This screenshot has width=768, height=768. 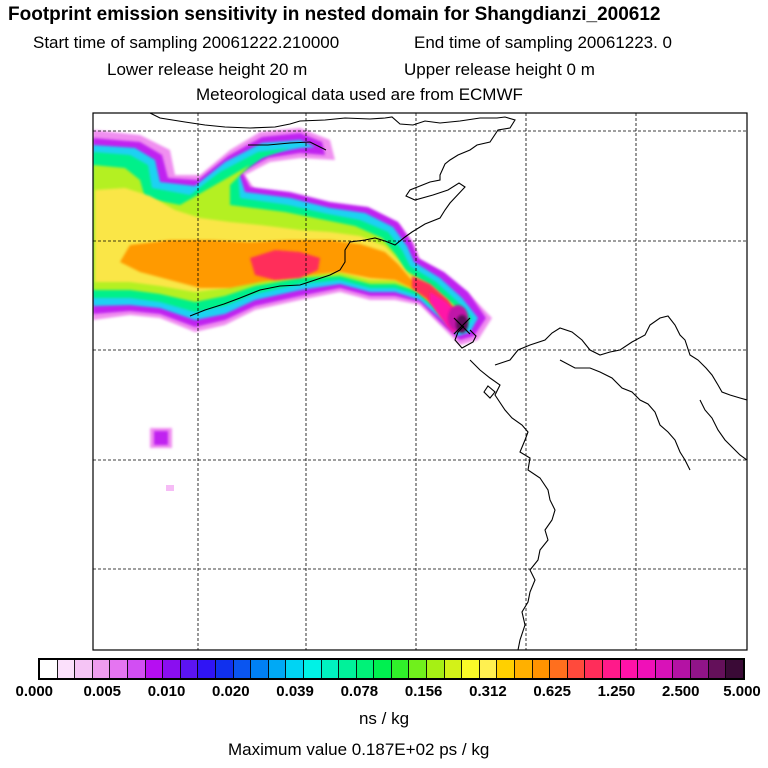 What do you see at coordinates (332, 215) in the screenshot?
I see `border-line` at bounding box center [332, 215].